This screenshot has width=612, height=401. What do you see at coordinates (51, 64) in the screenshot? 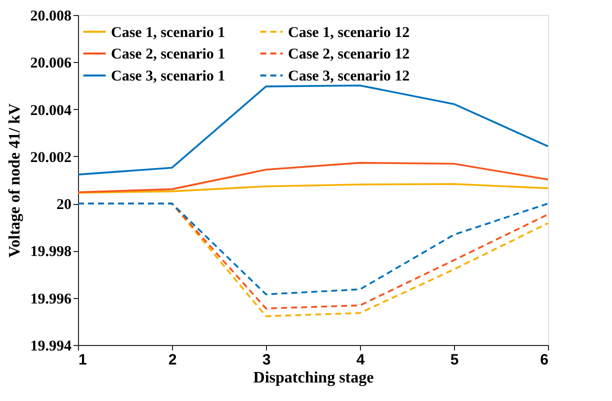
I see `y-tick-label: 20.006` at bounding box center [51, 64].